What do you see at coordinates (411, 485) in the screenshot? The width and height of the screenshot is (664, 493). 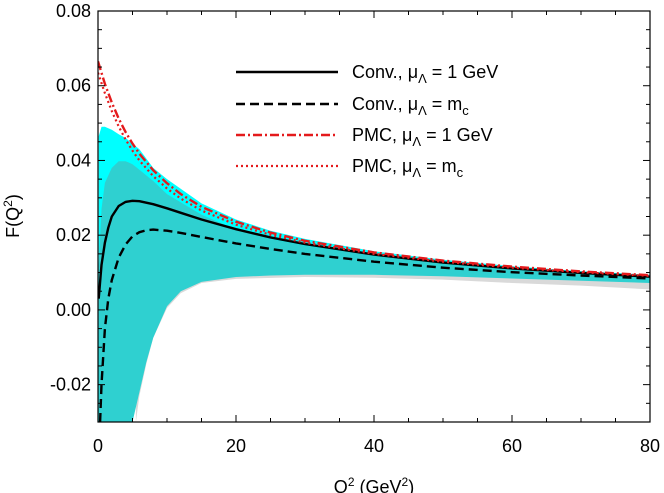 I see `x-axis-label-unit-close: )` at bounding box center [411, 485].